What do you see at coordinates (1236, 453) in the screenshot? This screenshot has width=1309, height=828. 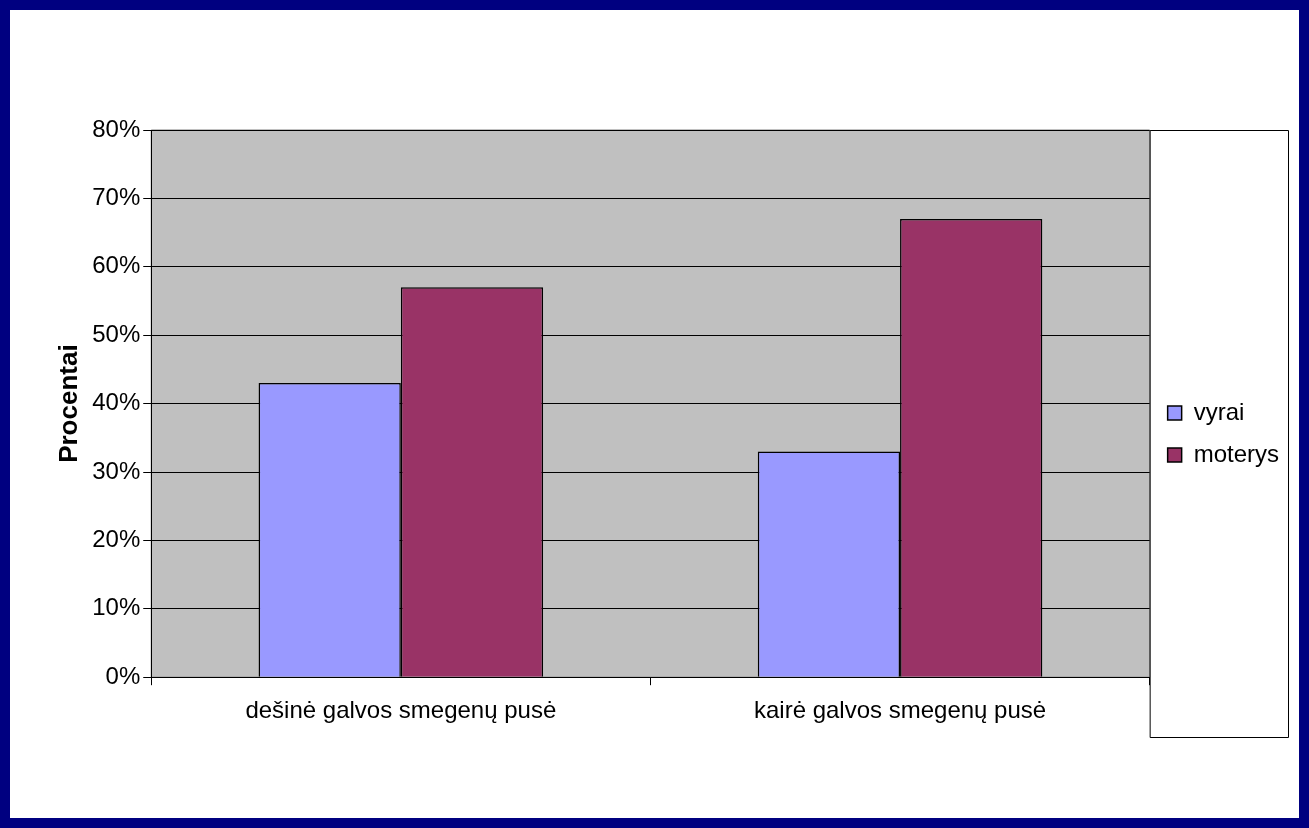 I see `legend-label: moterys` at bounding box center [1236, 453].